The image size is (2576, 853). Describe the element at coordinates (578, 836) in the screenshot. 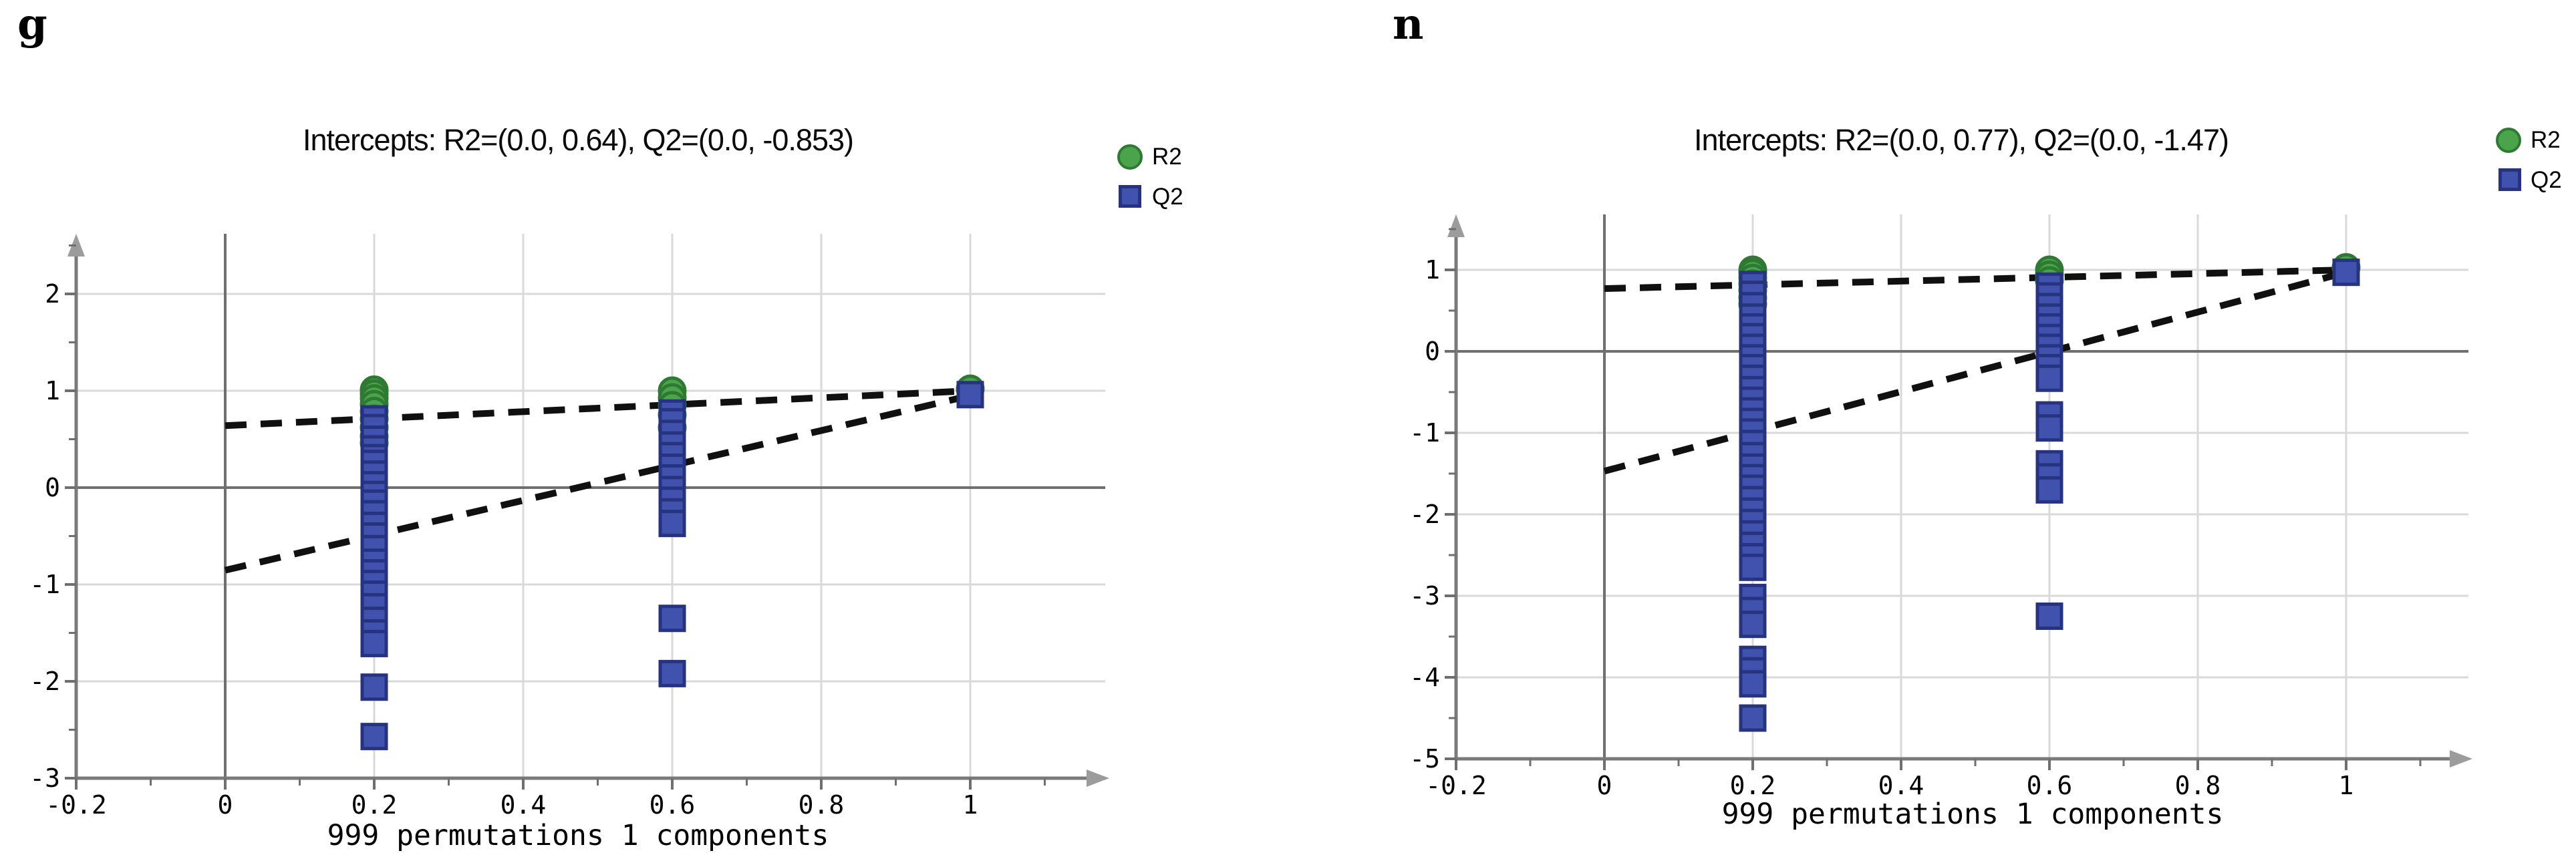

I see `x-axis-label-g: 999 permutations 1 components` at that location.